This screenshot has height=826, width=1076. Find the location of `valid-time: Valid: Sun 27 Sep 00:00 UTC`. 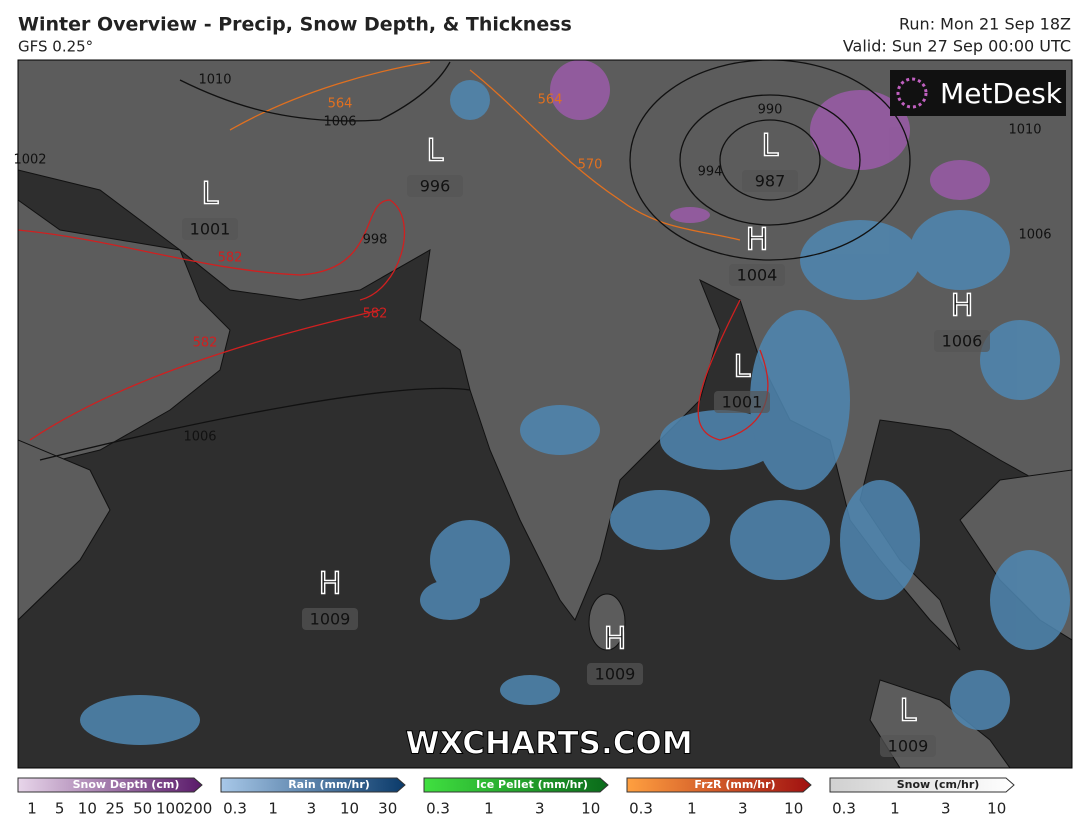

valid-time: Valid: Sun 27 Sep 00:00 UTC is located at coordinates (957, 46).